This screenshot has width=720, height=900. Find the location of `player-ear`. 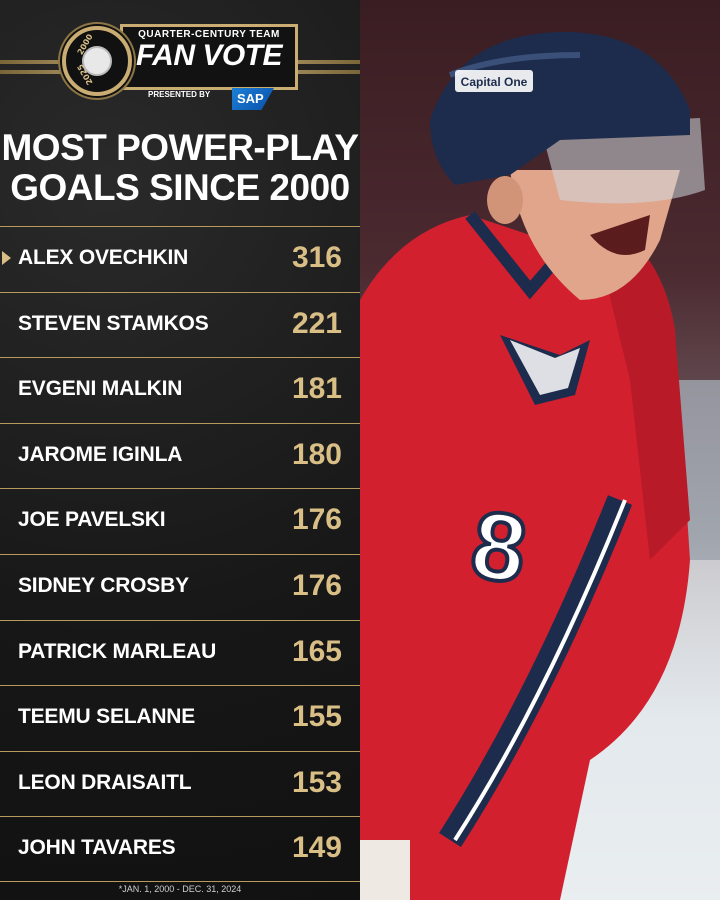

player-ear is located at coordinates (505, 200).